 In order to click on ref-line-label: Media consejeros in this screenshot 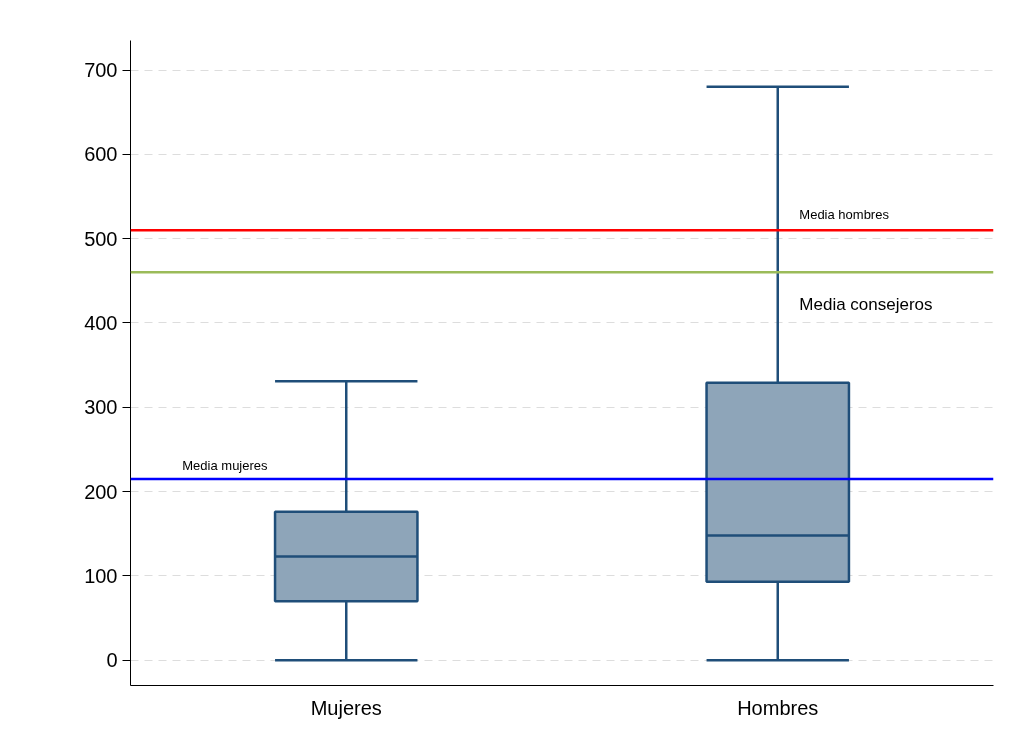, I will do `click(866, 305)`.